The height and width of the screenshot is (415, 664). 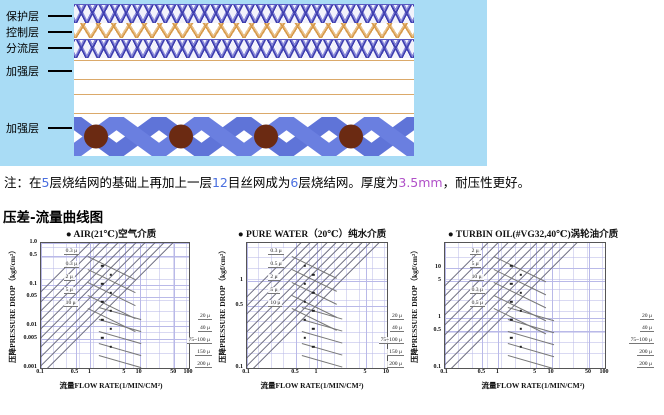 What do you see at coordinates (205, 328) in the screenshot?
I see `curve-callout-label: 40 μ` at bounding box center [205, 328].